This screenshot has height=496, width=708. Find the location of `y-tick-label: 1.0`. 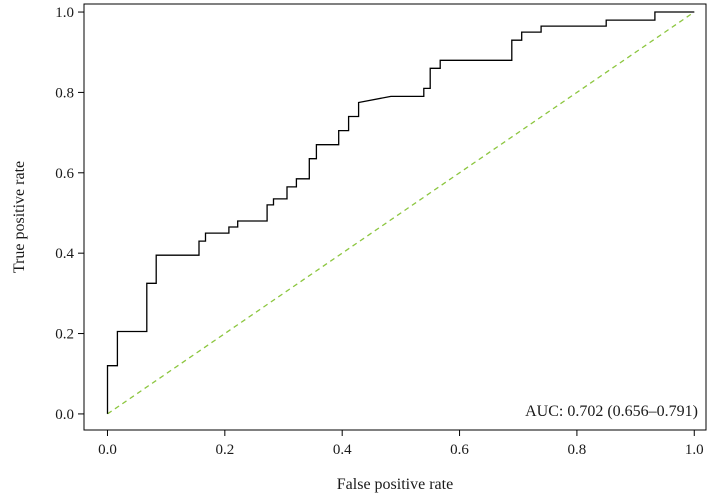

y-tick-label: 1.0 is located at coordinates (64, 13).